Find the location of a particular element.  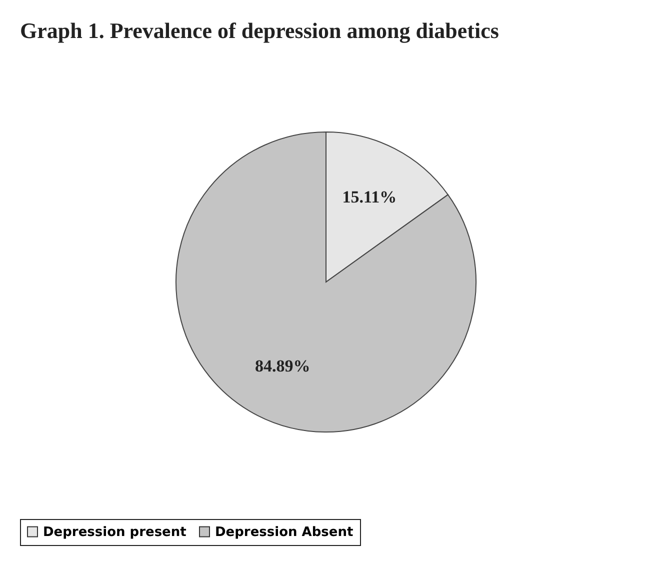

data-label: 15.11% is located at coordinates (369, 197).